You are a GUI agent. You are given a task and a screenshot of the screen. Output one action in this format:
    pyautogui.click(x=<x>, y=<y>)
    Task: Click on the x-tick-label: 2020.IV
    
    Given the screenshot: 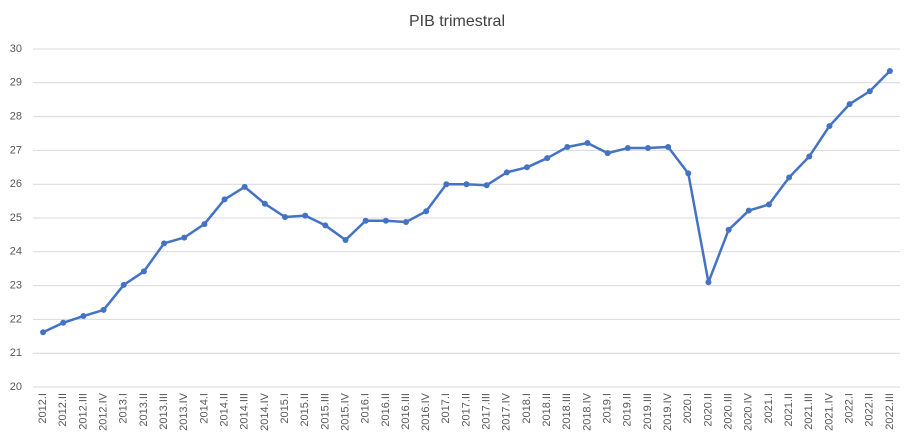 What is the action you would take?
    pyautogui.click(x=749, y=411)
    